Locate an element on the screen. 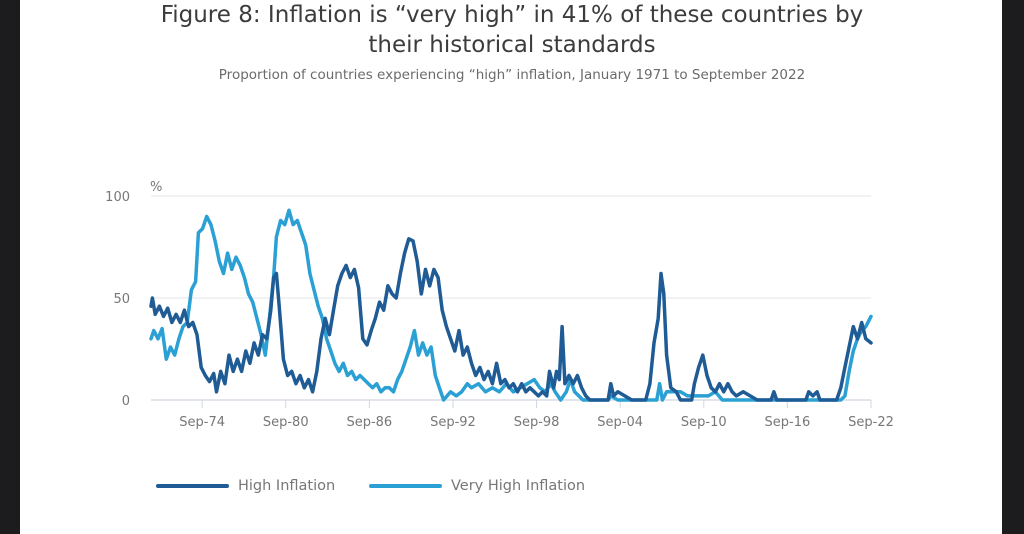 This screenshot has width=1024, height=534. x-tick-label: Sep-10 is located at coordinates (704, 422).